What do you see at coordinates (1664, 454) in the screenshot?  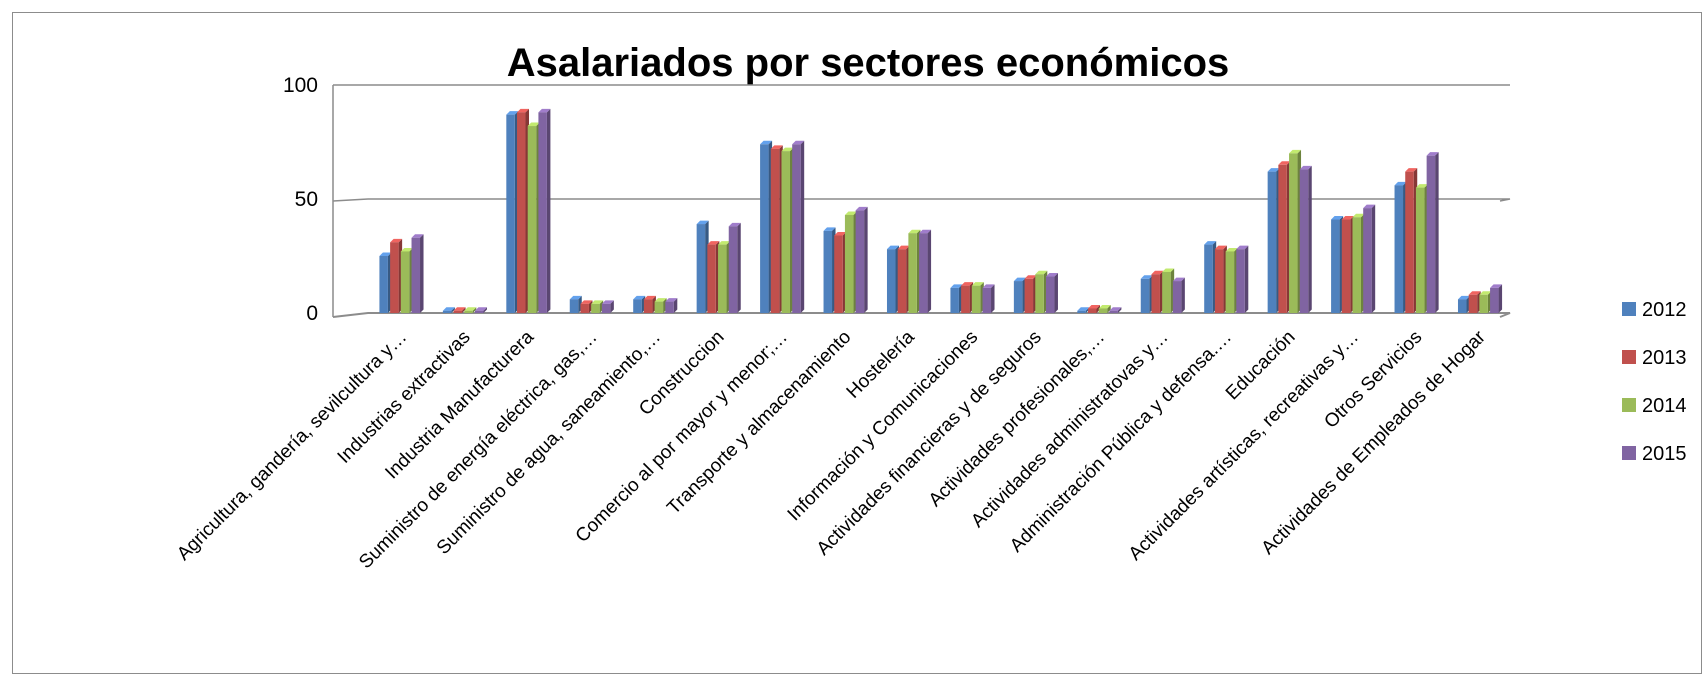 I see `legend-label: 2015` at bounding box center [1664, 454].